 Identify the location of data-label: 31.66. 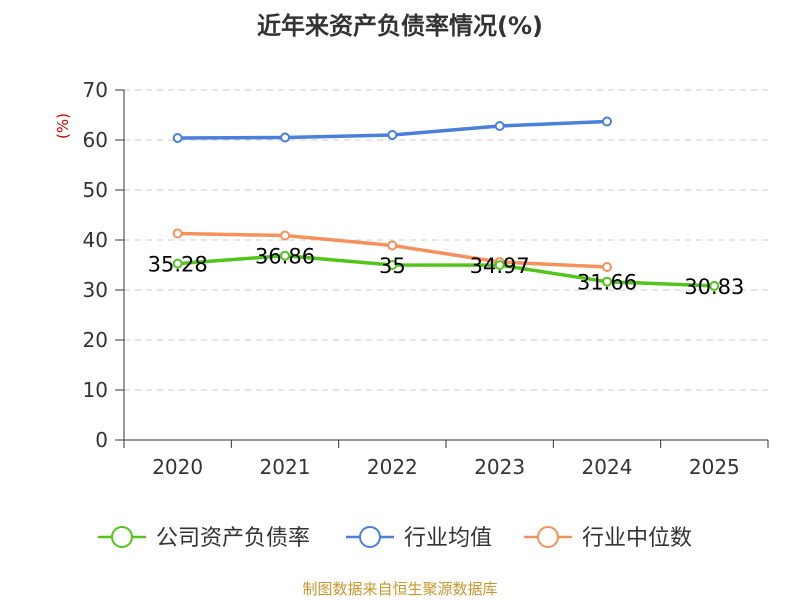
(607, 283).